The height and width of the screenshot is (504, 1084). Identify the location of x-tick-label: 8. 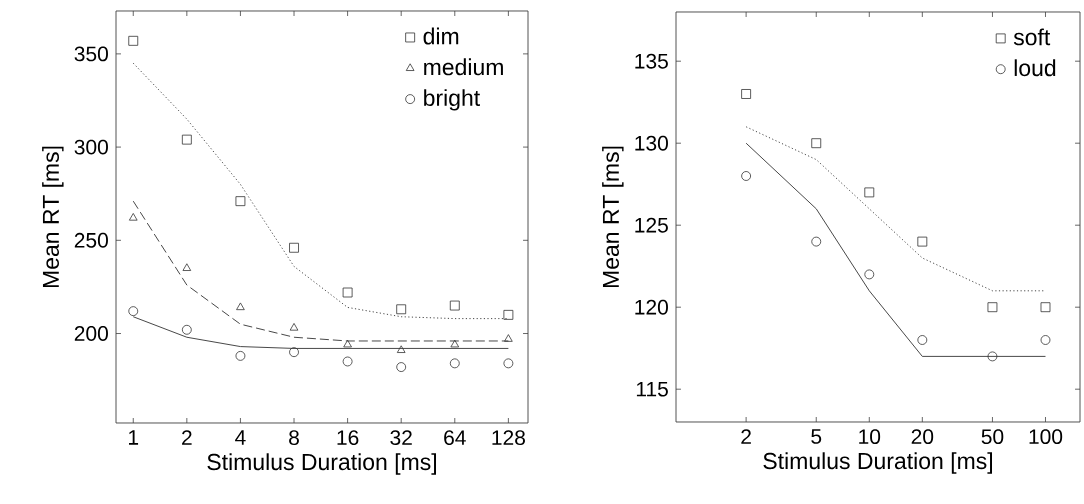
(294, 438).